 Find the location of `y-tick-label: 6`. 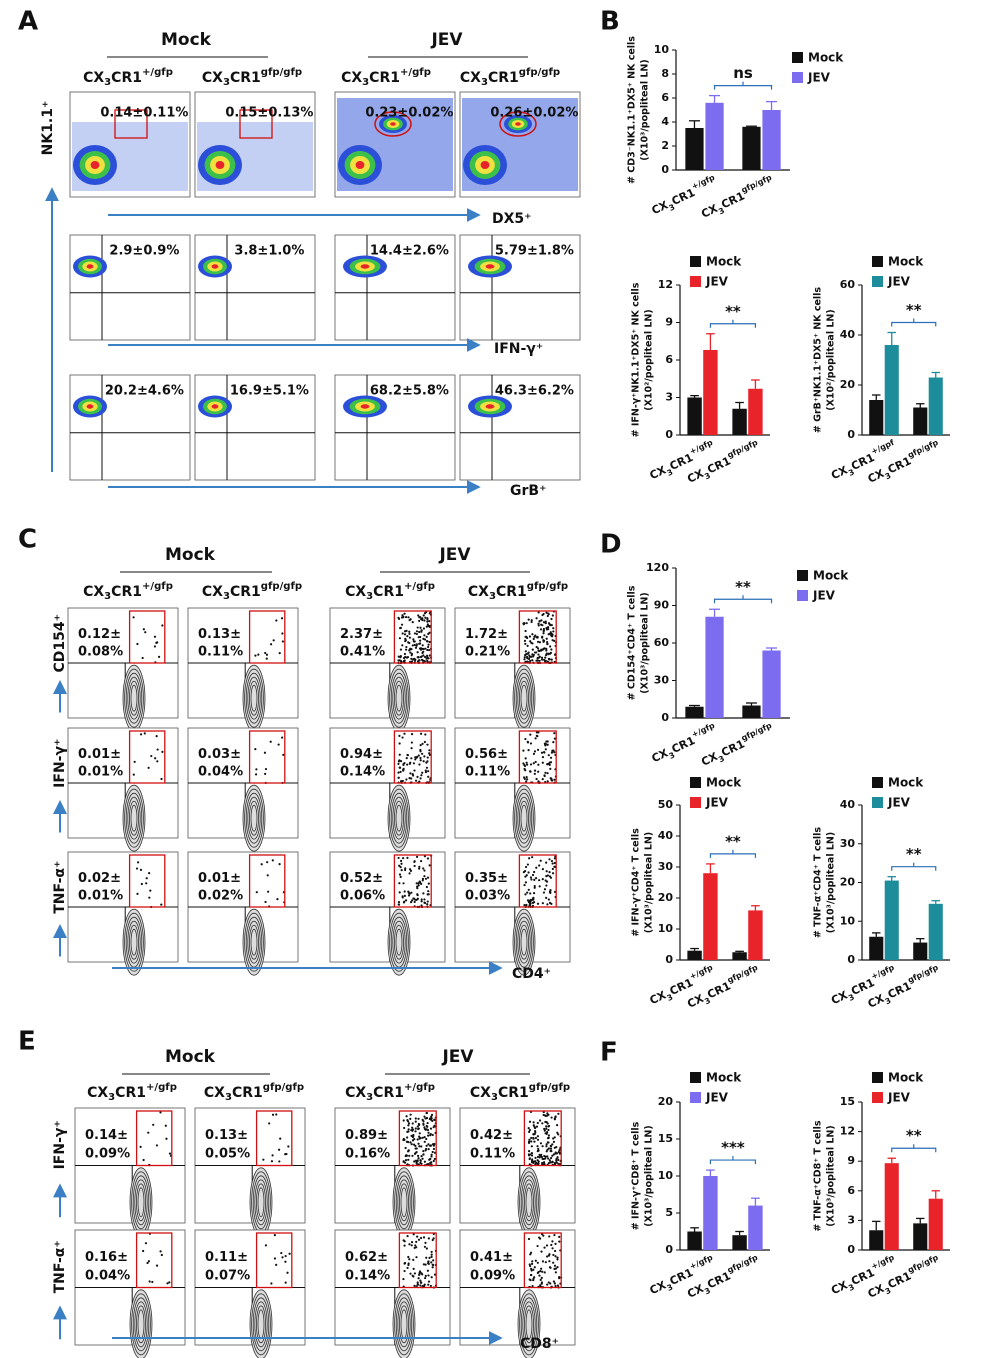

y-tick-label: 6 is located at coordinates (665, 97).